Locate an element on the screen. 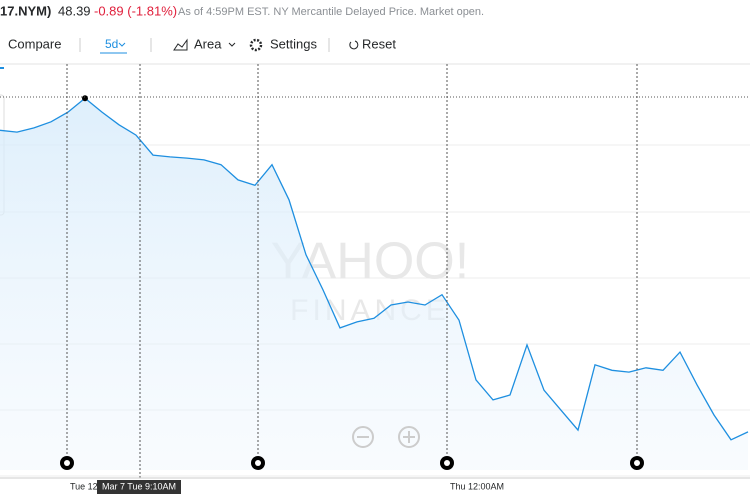  event-icon-centers is located at coordinates (352, 463).